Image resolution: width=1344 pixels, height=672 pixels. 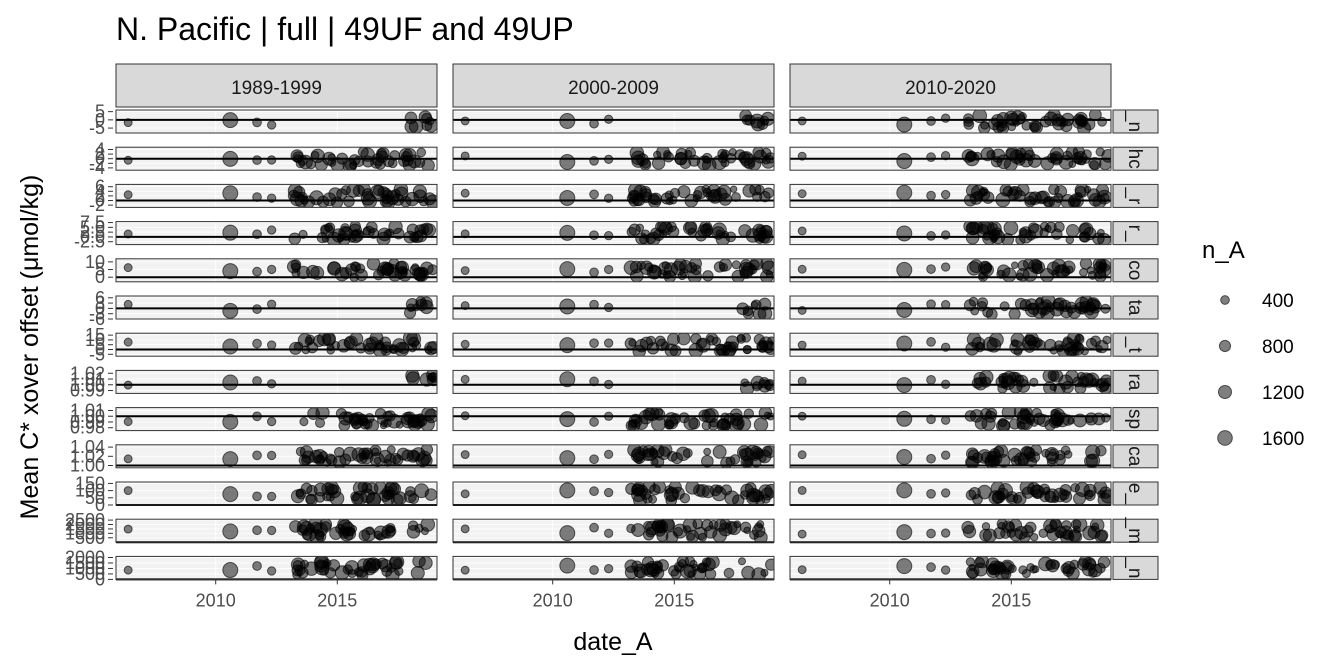 What do you see at coordinates (1134, 308) in the screenshot?
I see `row-strip-label: ta` at bounding box center [1134, 308].